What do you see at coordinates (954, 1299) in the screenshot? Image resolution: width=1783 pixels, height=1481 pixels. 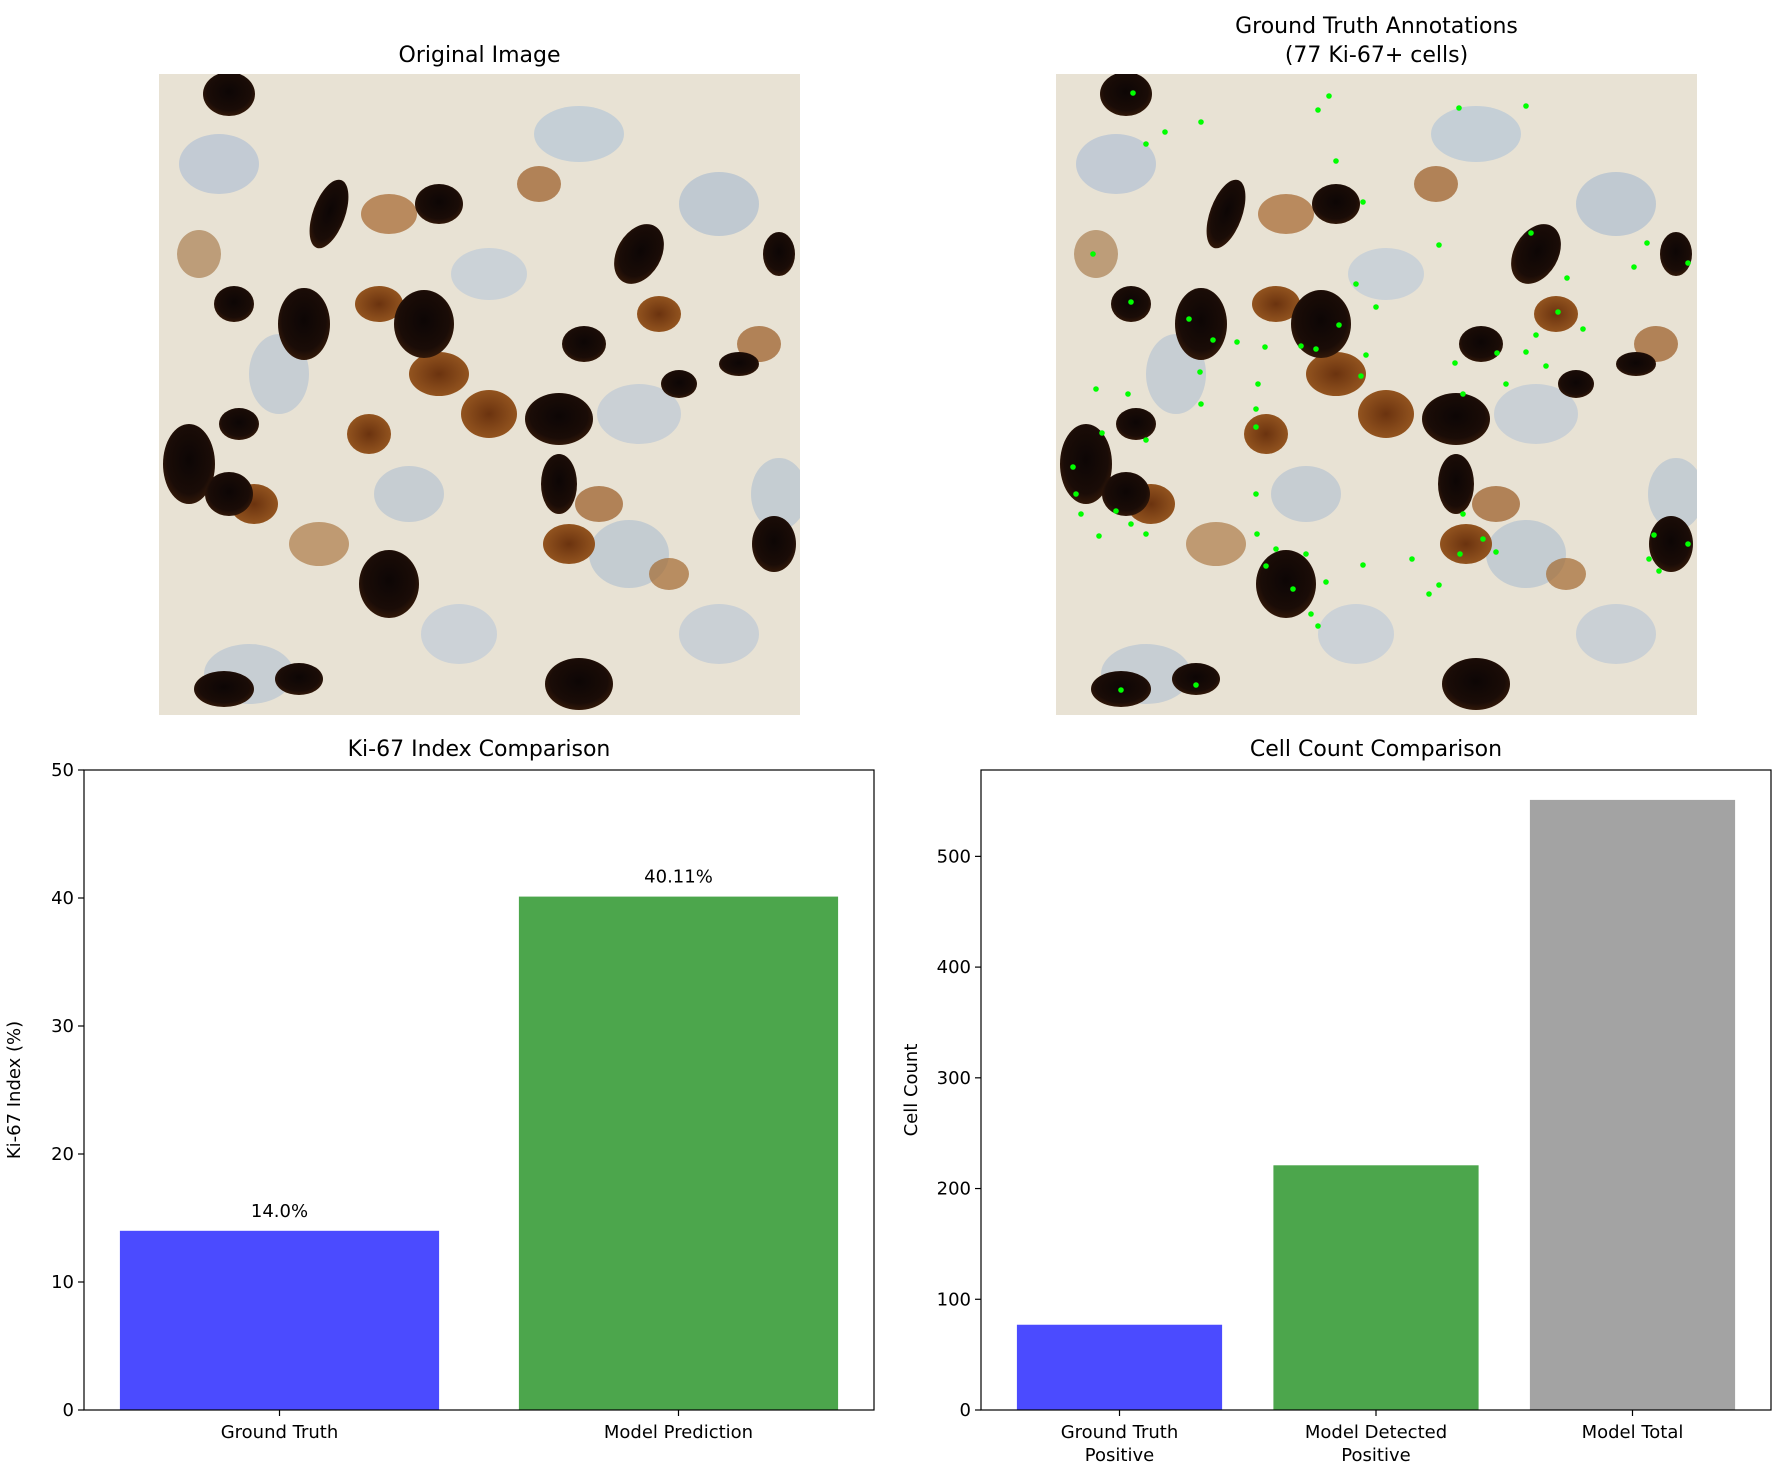 I see `y-tick-label: 100` at bounding box center [954, 1299].